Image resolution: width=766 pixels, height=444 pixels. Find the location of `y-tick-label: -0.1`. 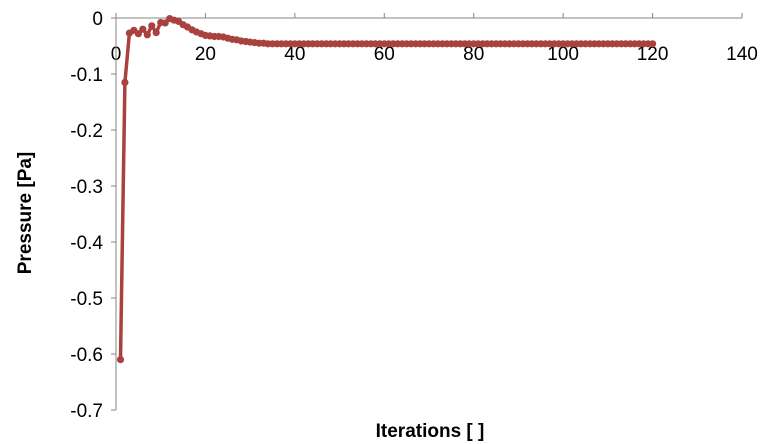

y-tick-label: -0.1 is located at coordinates (86, 75).